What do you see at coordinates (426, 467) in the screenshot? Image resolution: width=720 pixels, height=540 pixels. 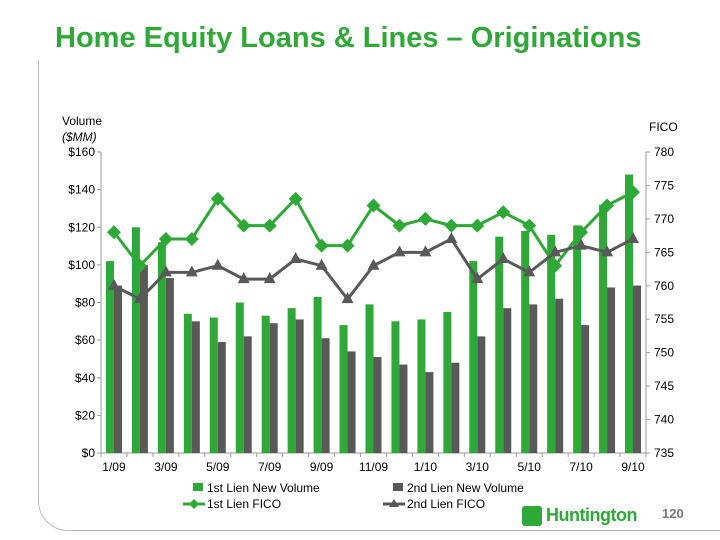 I see `x-tick-label: 1/10` at bounding box center [426, 467].